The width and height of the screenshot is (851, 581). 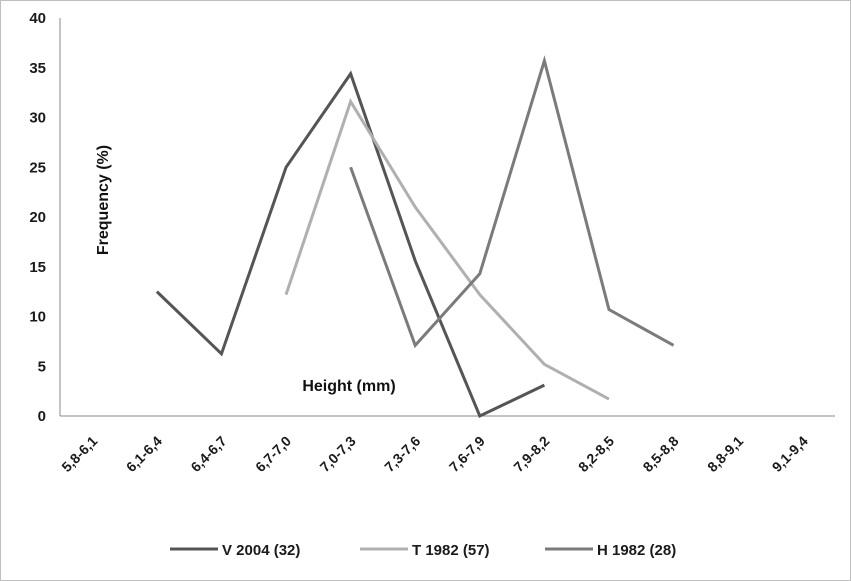 What do you see at coordinates (37, 18) in the screenshot?
I see `y-tick-label: 40` at bounding box center [37, 18].